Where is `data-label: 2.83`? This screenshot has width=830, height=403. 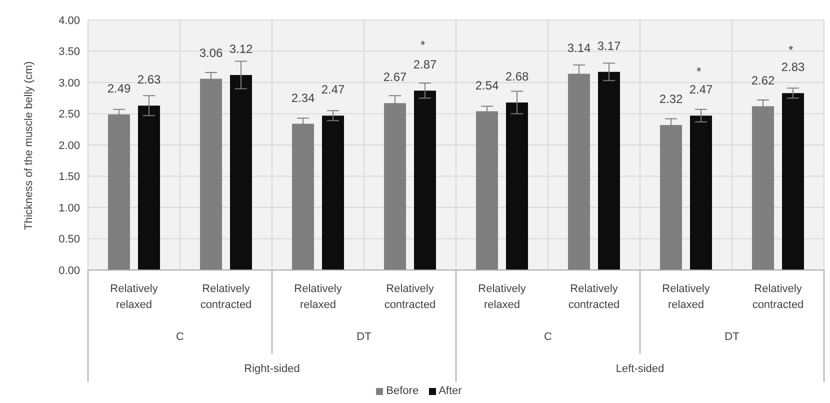
data-label: 2.83 is located at coordinates (793, 67).